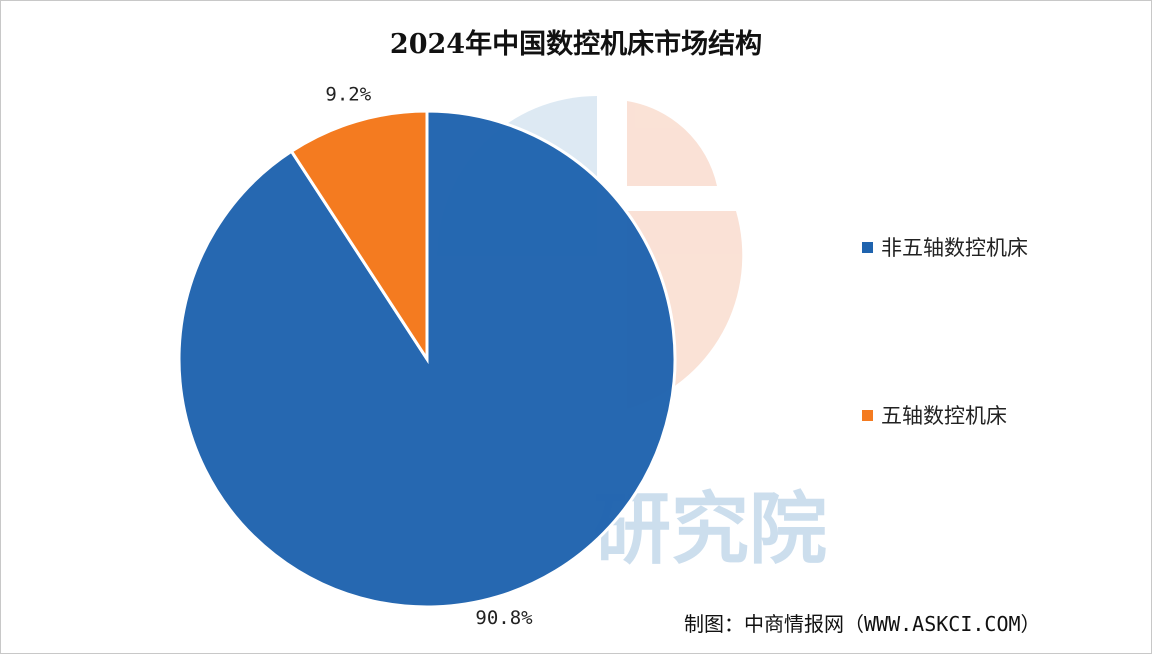  Describe the element at coordinates (348, 94) in the screenshot. I see `data-label-2: 9.2%` at that location.